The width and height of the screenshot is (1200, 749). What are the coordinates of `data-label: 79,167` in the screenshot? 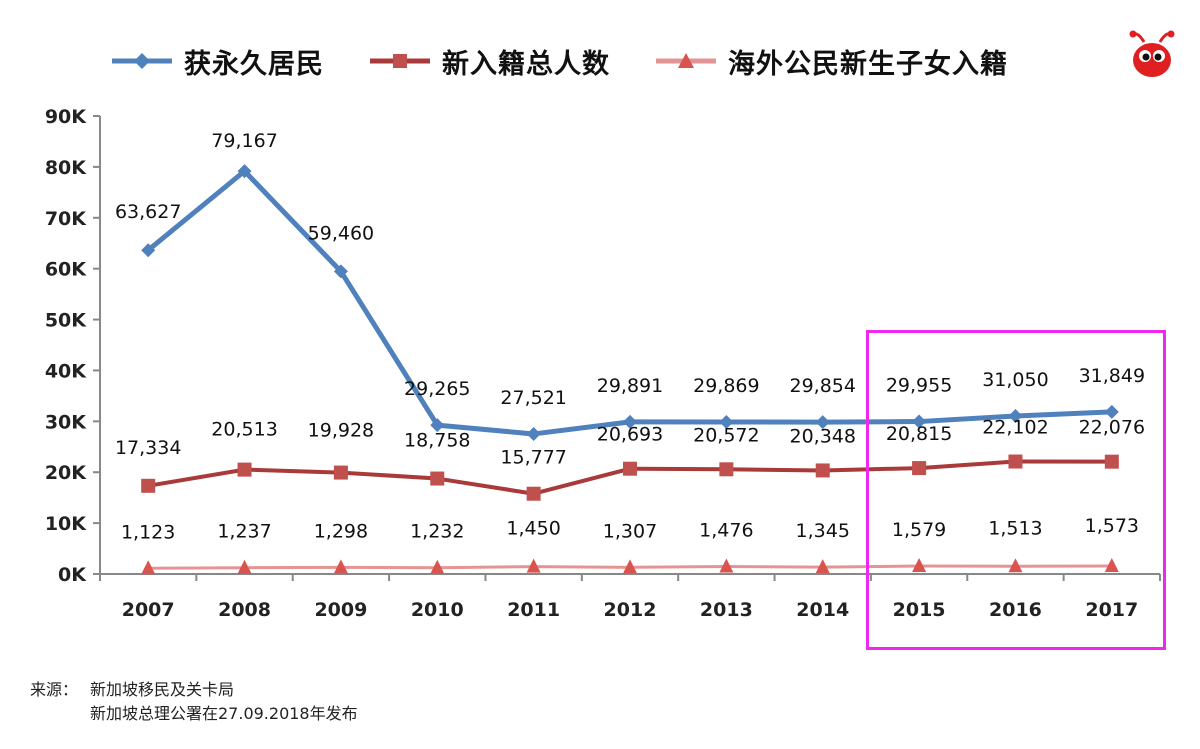 It's located at (244, 141).